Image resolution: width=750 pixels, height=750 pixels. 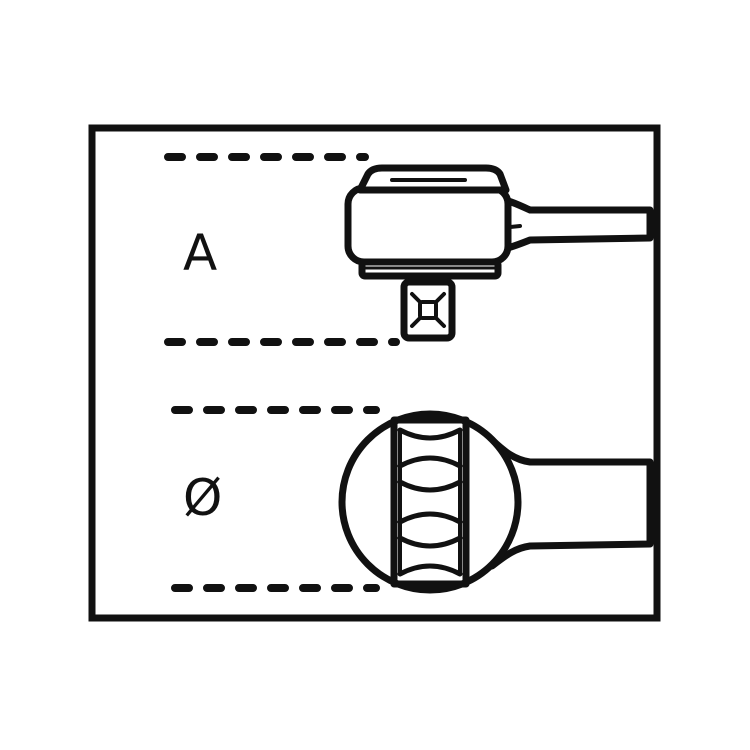 I want to click on ratchet-head-side-view-icon, so click(x=499, y=253).